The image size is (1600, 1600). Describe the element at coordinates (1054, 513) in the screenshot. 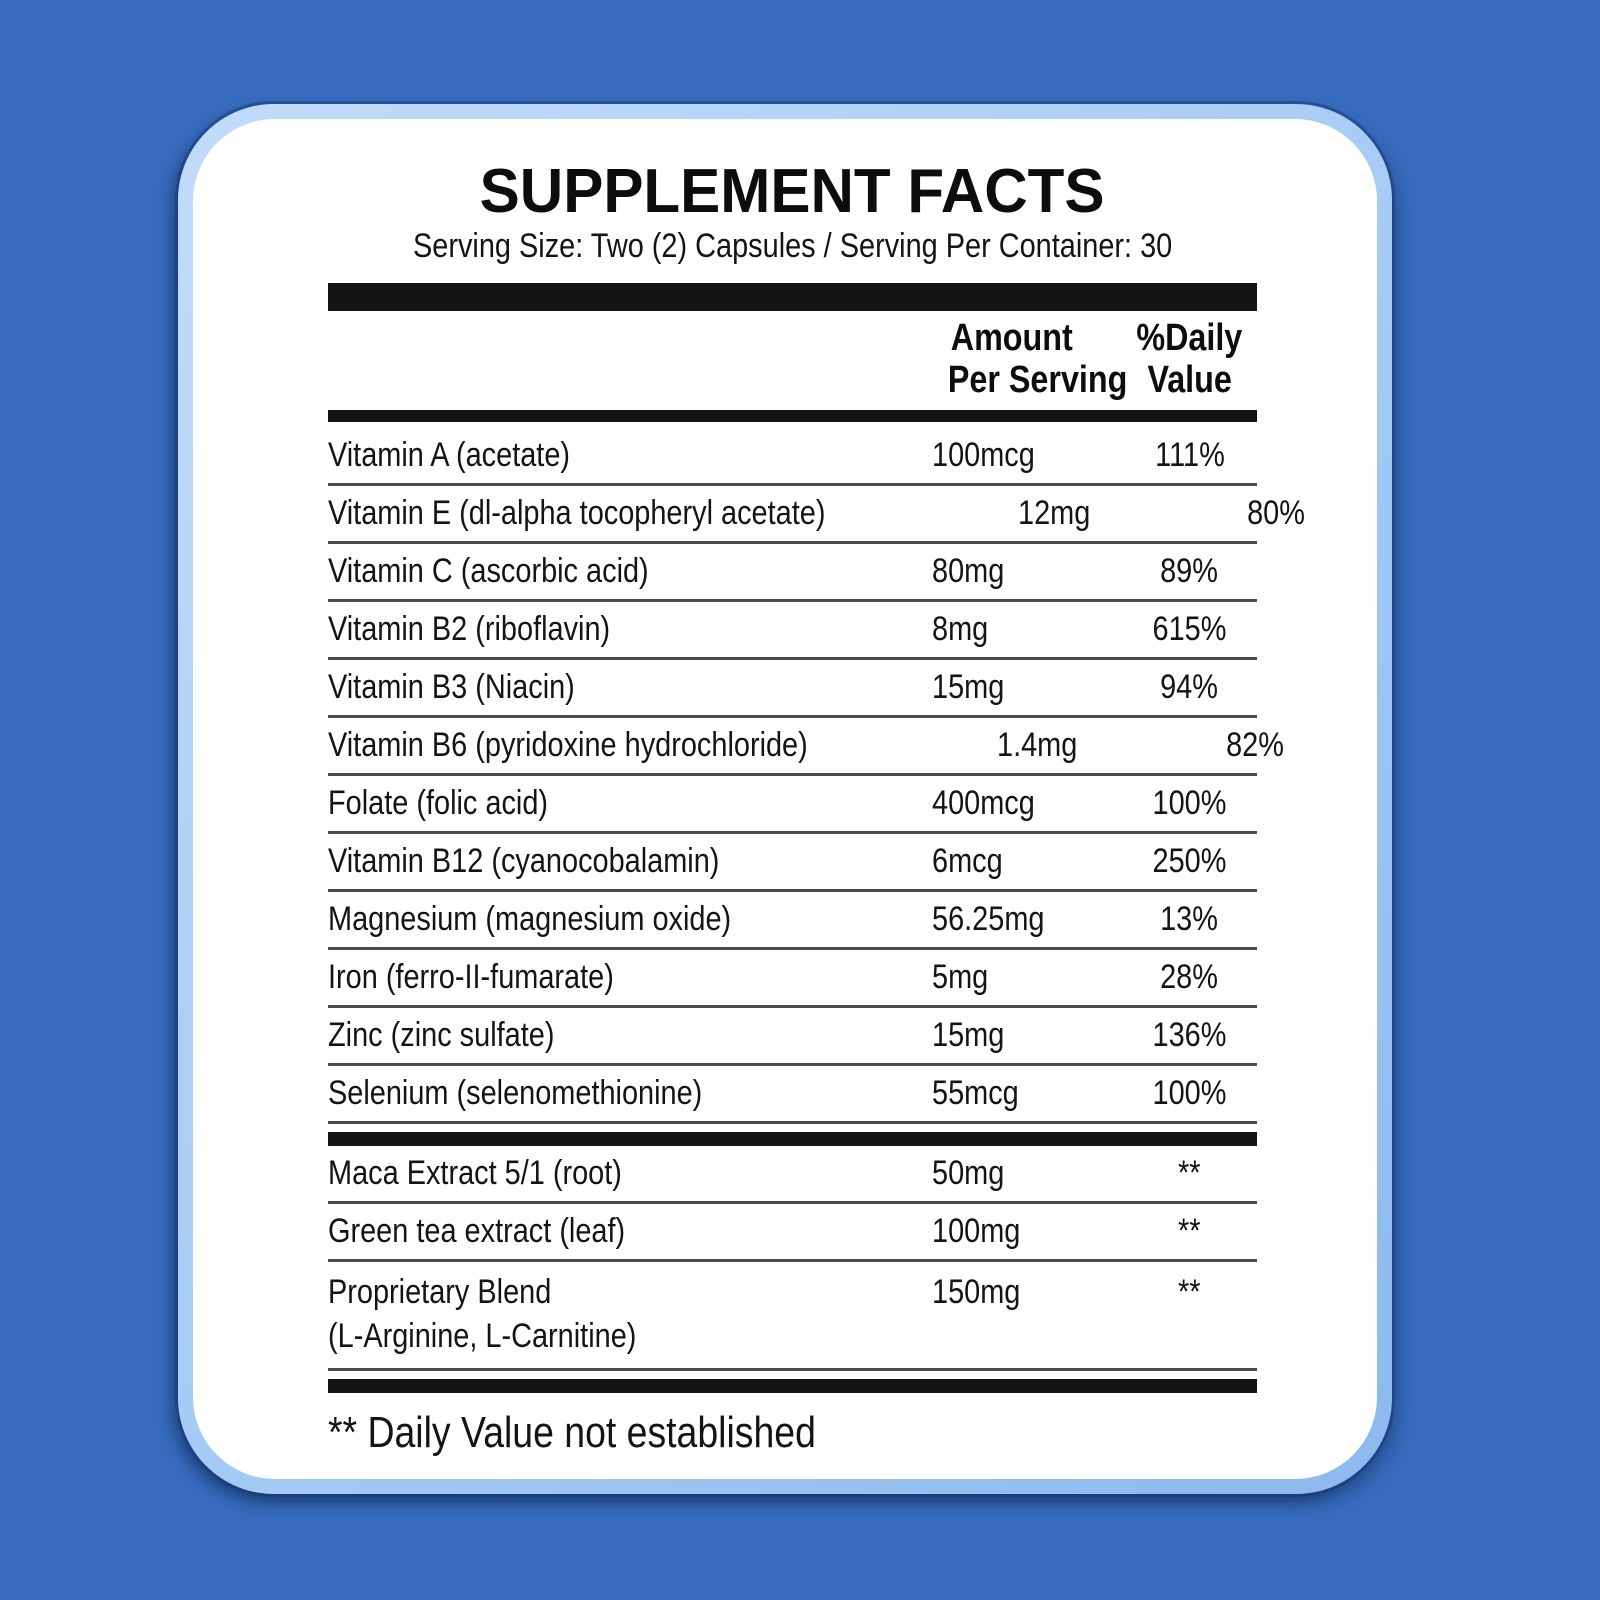

I see `amount-value: 12mg` at that location.